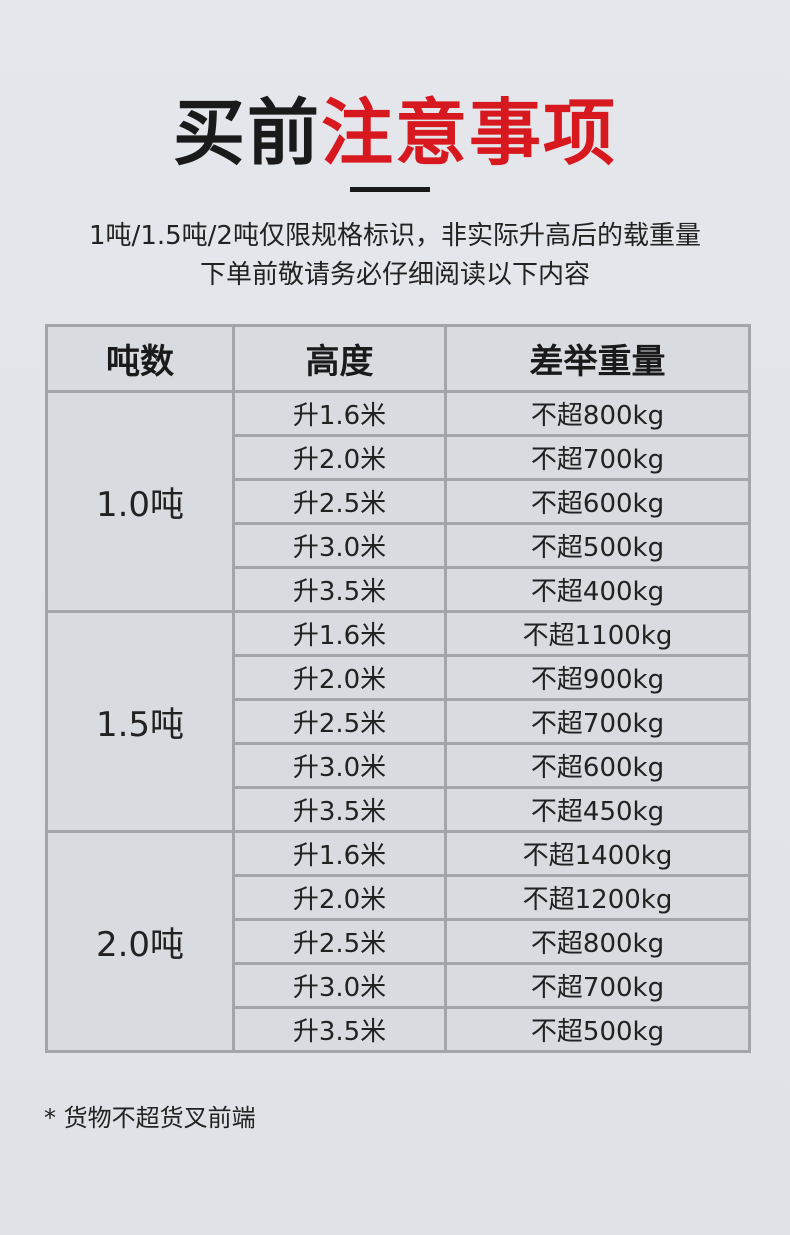 The width and height of the screenshot is (790, 1235). I want to click on tonnage-cell: 2.0吨, so click(140, 941).